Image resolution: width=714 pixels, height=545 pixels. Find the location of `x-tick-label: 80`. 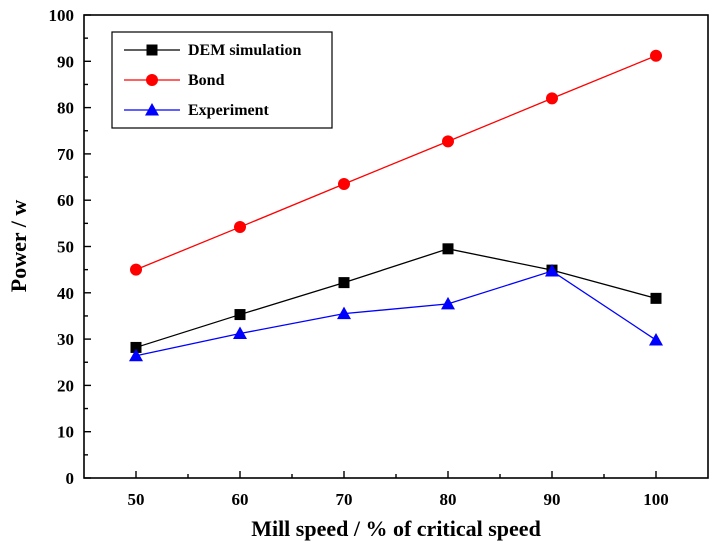

x-tick-label: 80 is located at coordinates (448, 499).